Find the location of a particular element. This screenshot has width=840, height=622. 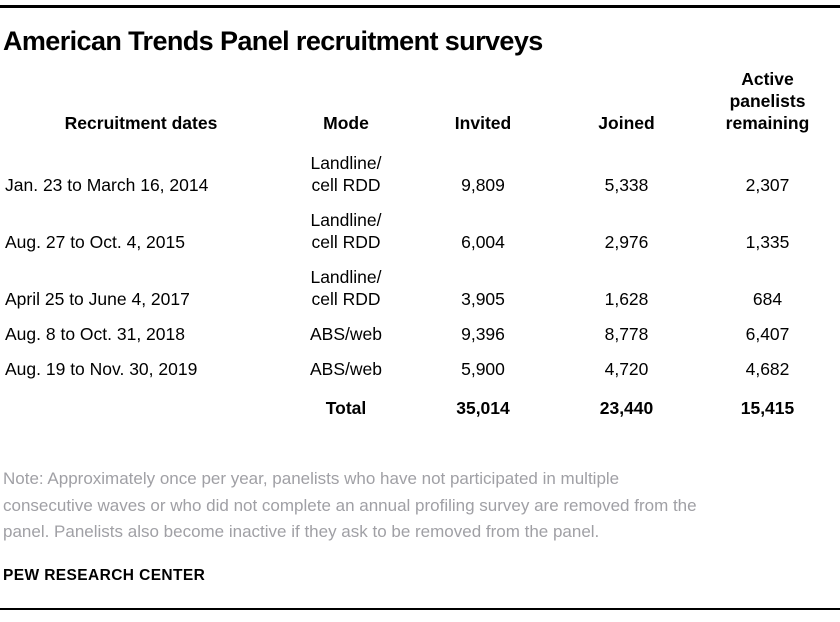

cell-active-remaining: 684 is located at coordinates (767, 298).